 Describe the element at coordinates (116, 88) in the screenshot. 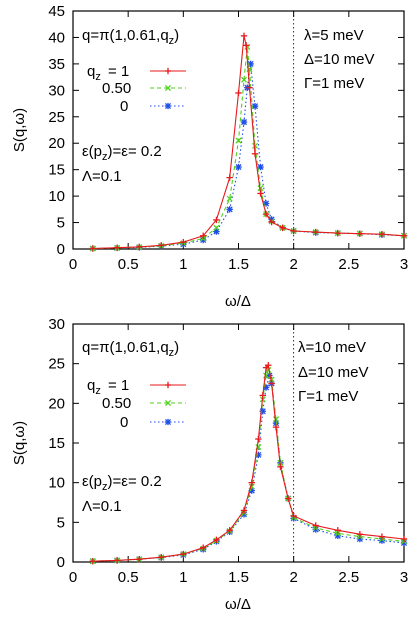

I see `legend-label-qz-050: 0.50` at that location.